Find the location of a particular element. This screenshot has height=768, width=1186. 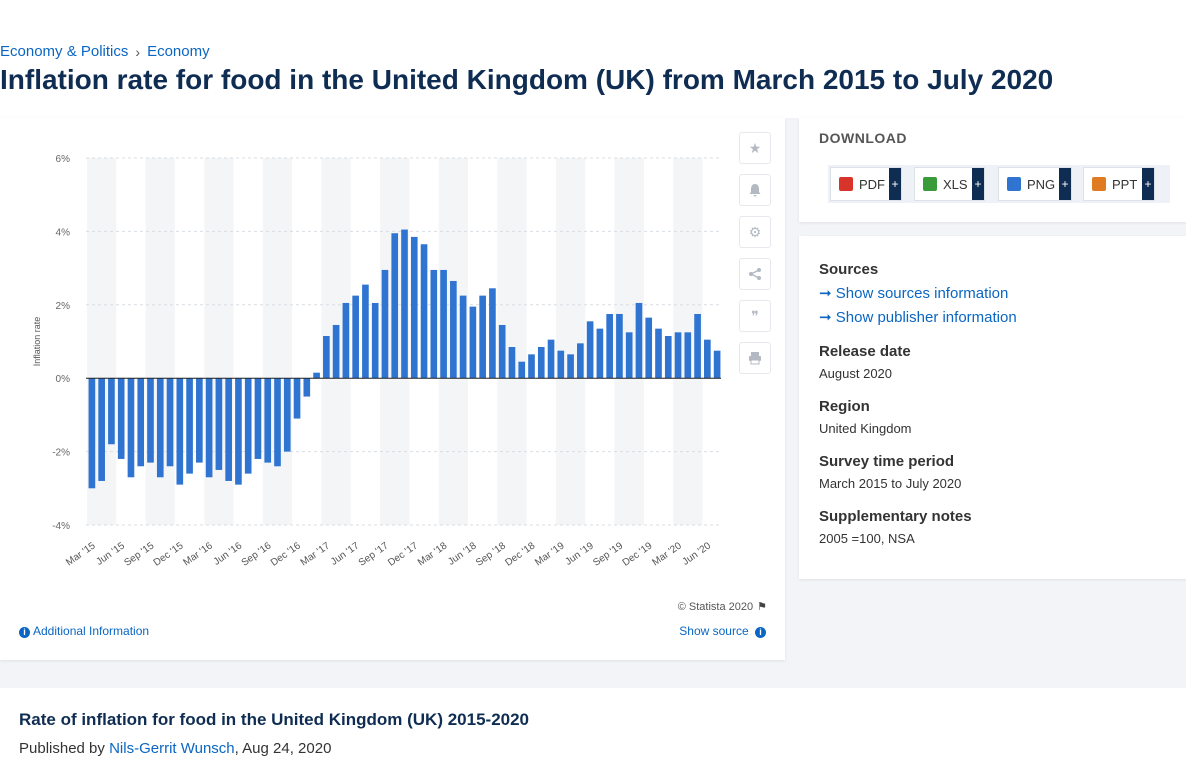

region-value: United Kingdom is located at coordinates (865, 428).